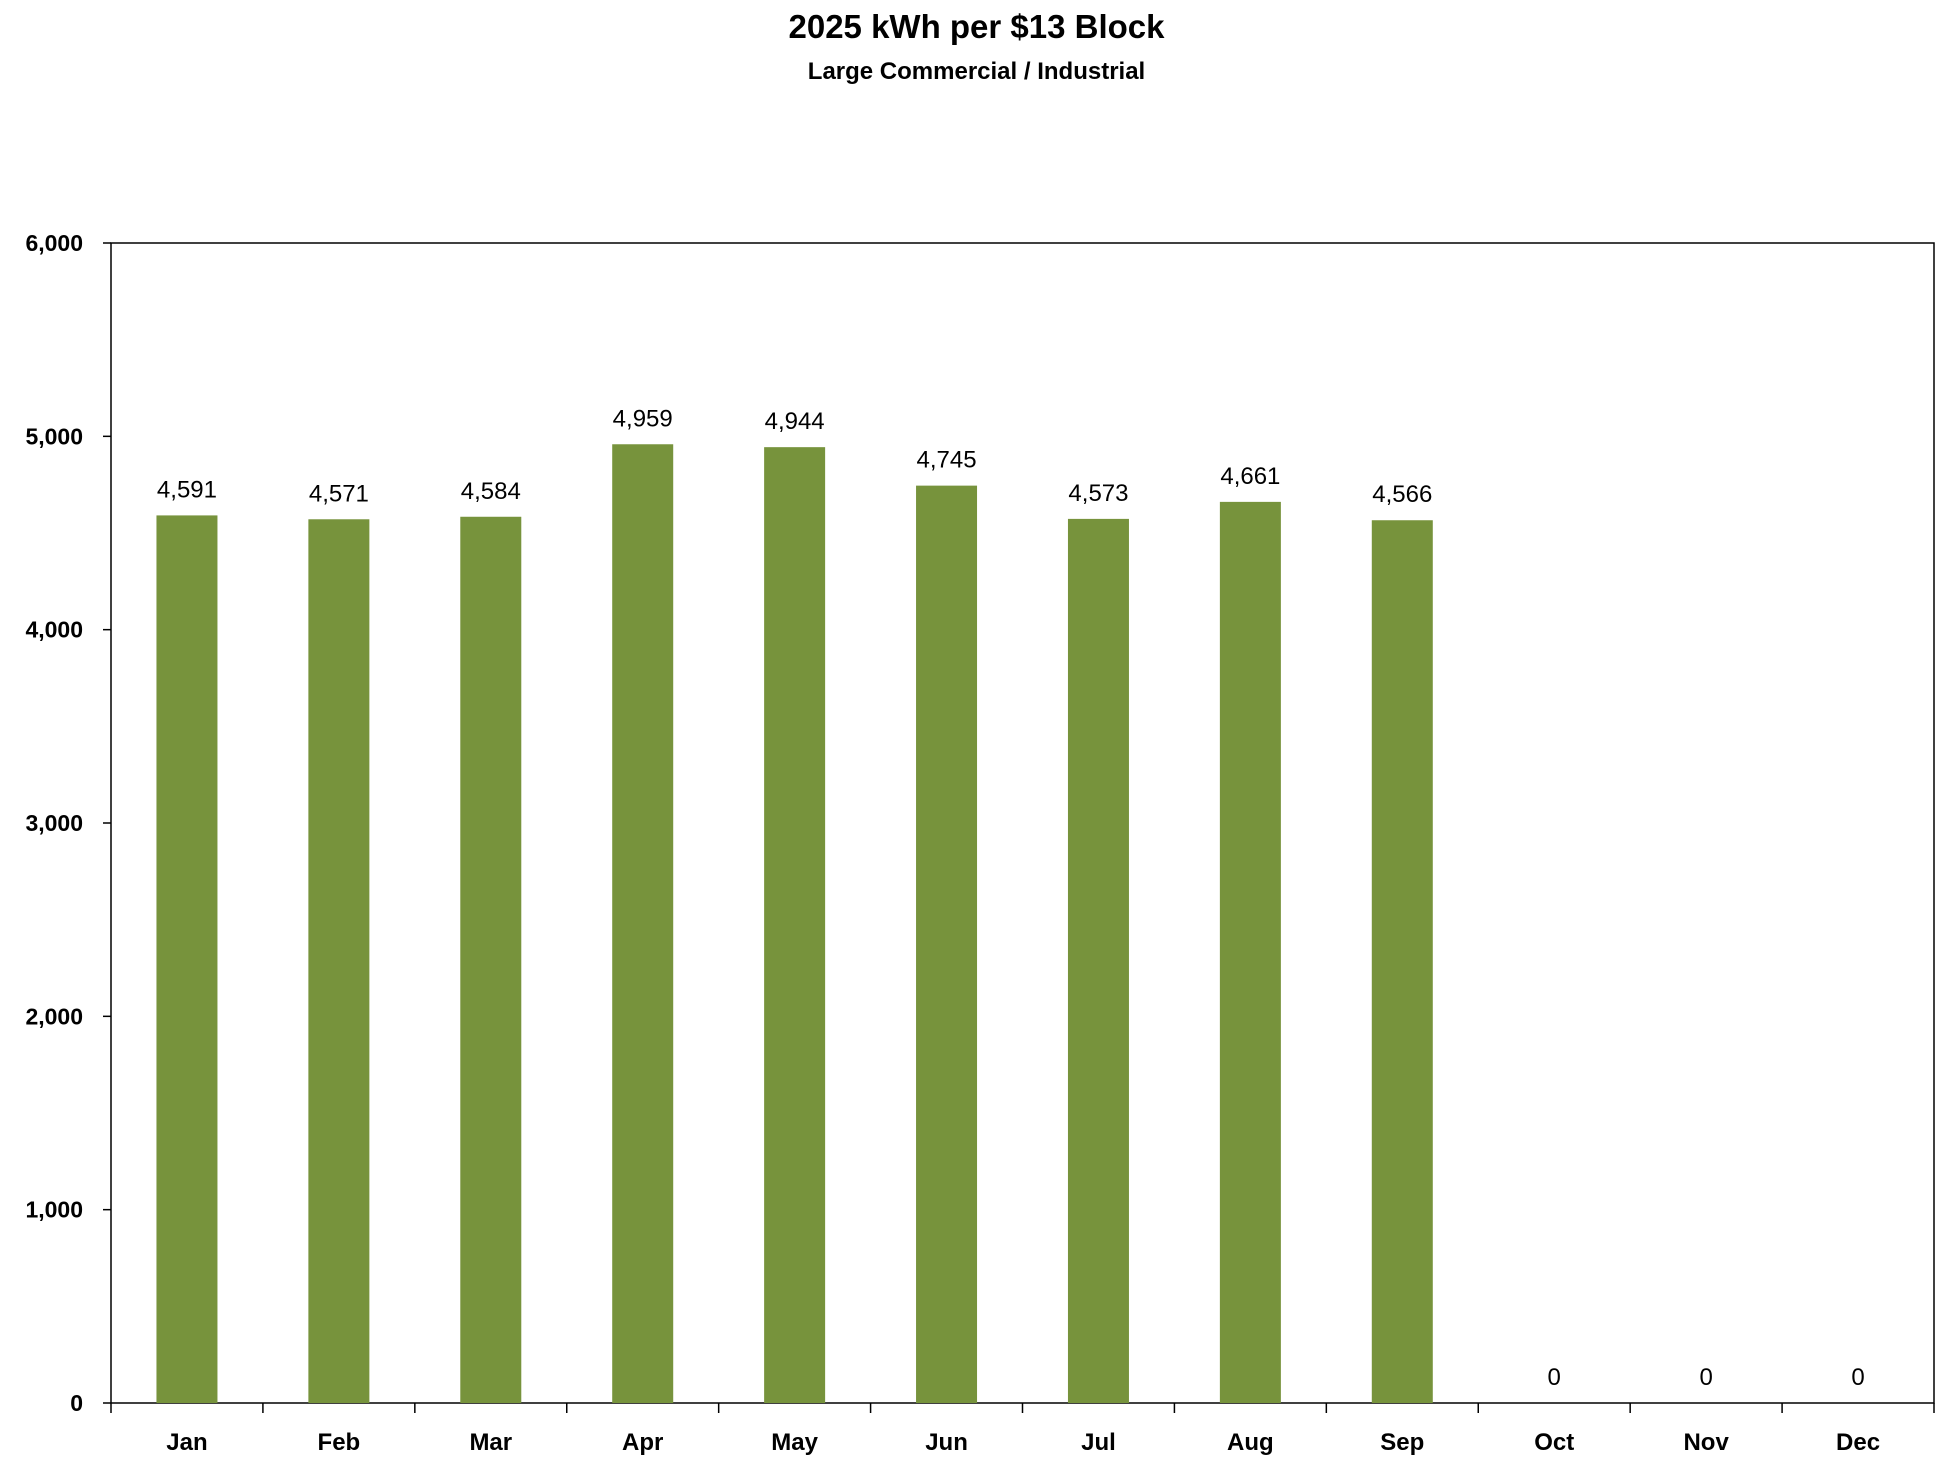  Describe the element at coordinates (54, 1016) in the screenshot. I see `y-tick-label: 2,000` at that location.